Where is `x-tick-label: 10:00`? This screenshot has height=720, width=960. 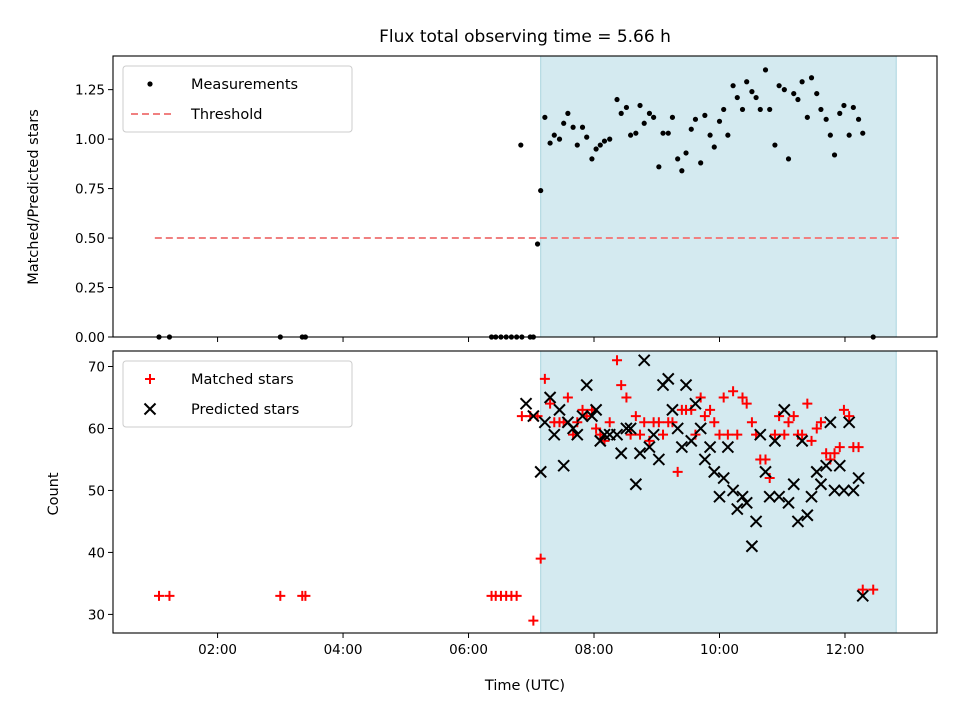 x-tick-label: 10:00 is located at coordinates (719, 650).